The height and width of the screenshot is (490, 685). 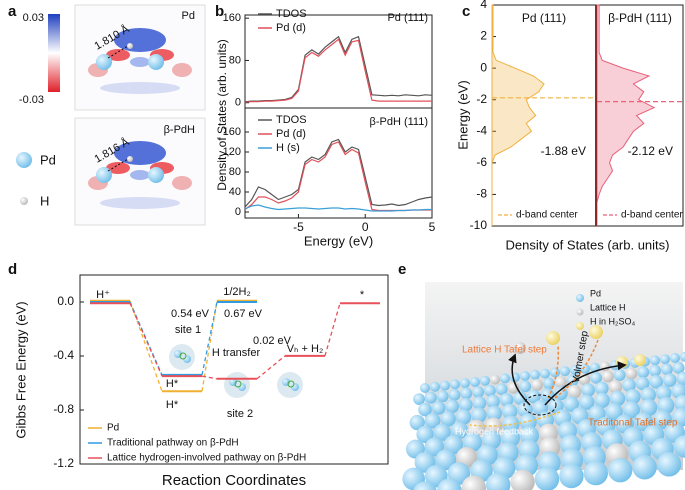 What do you see at coordinates (63, 409) in the screenshot?
I see `y-tick-label: -0.8` at bounding box center [63, 409].